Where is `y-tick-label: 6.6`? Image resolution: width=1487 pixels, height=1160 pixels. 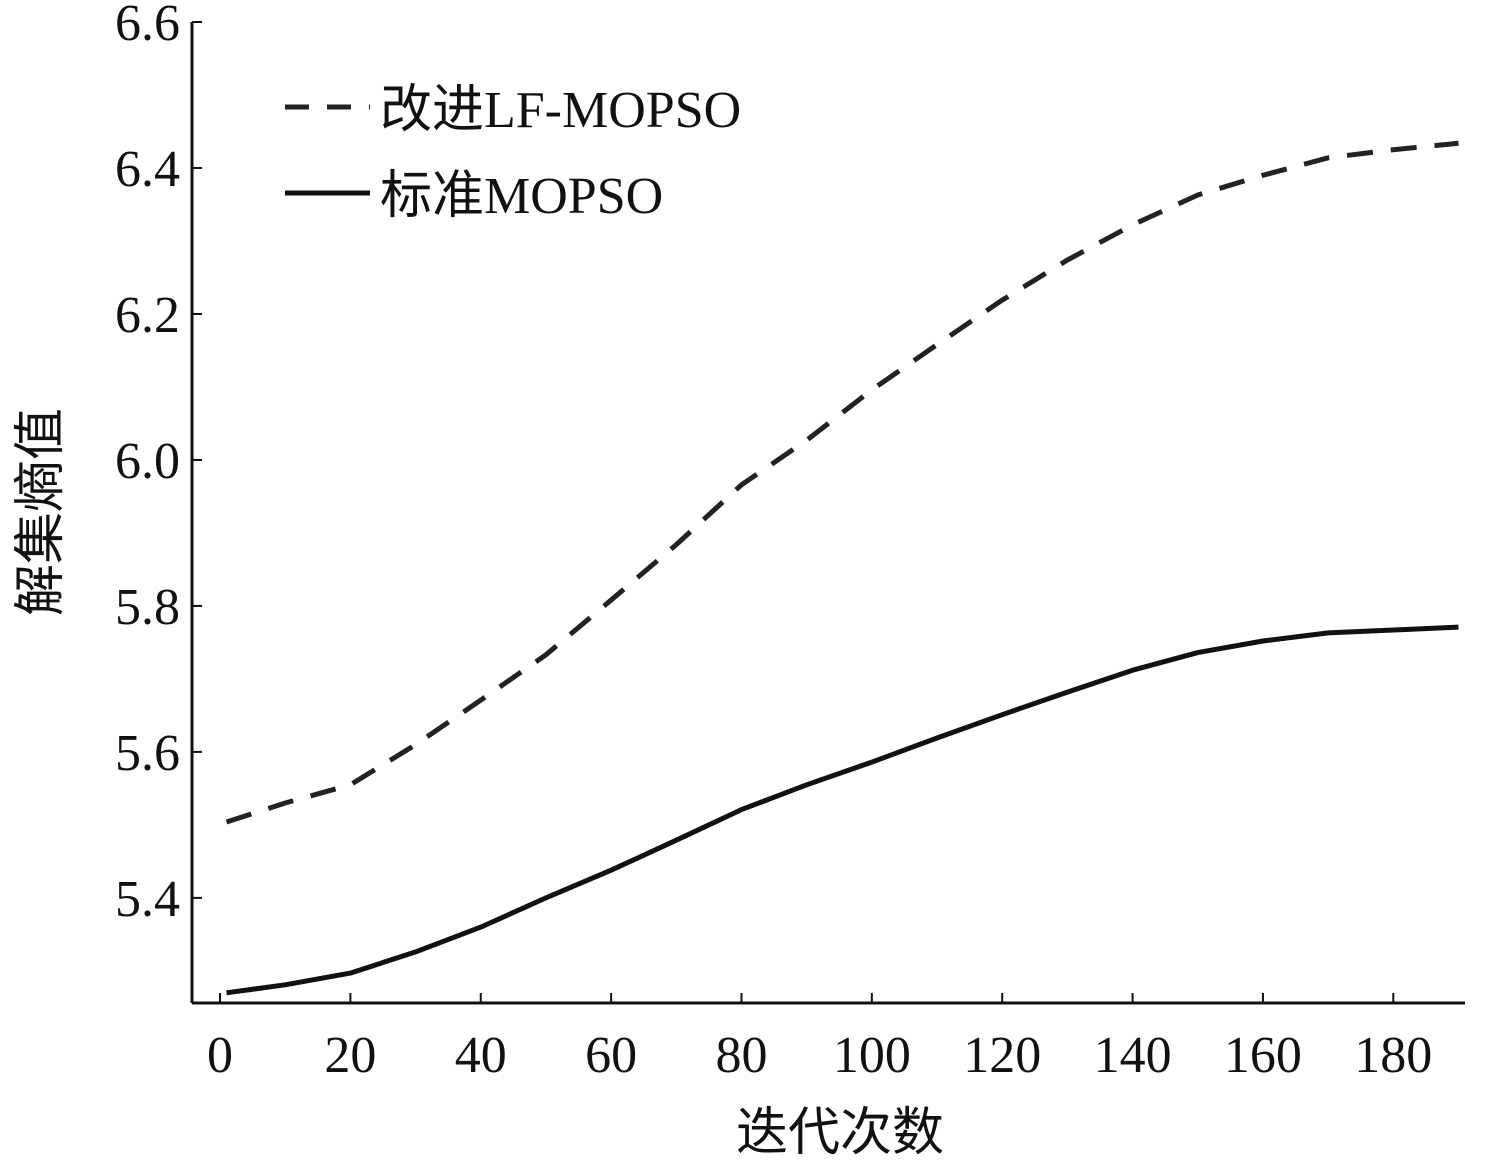 y-tick-label: 6.6 is located at coordinates (147, 26).